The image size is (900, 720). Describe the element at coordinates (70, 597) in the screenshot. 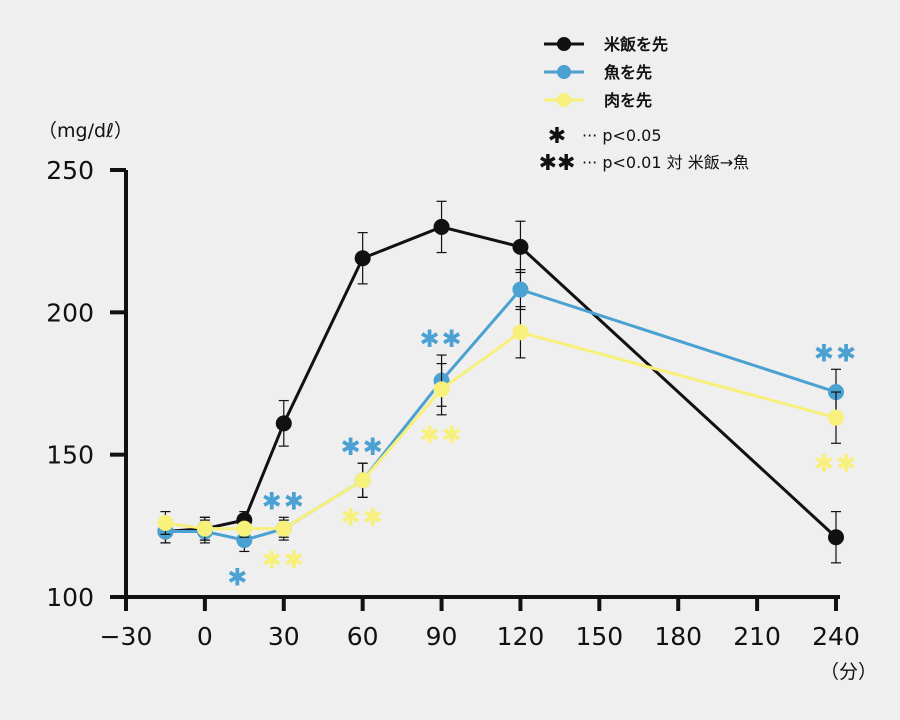

I see `y-tick-label: 100` at that location.